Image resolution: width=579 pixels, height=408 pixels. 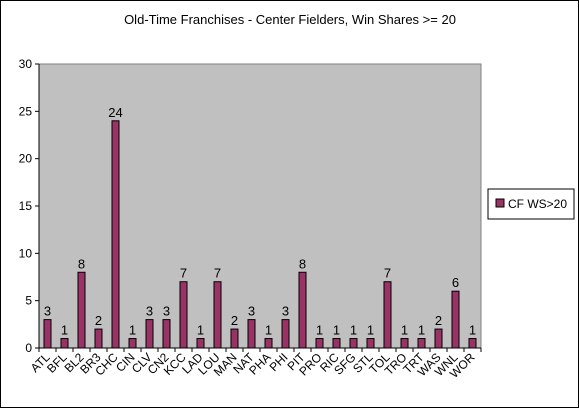 I want to click on bar-phi, so click(x=285, y=334).